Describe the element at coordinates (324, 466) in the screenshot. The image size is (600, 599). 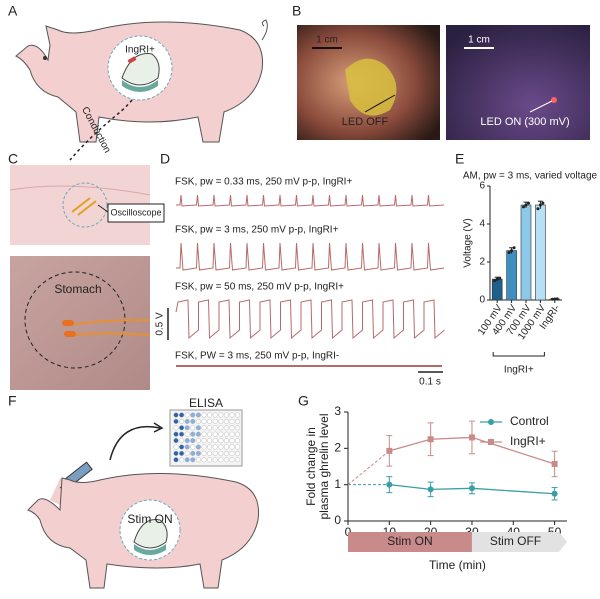
I see `y-axis-label: plasma ghrelin level` at that location.